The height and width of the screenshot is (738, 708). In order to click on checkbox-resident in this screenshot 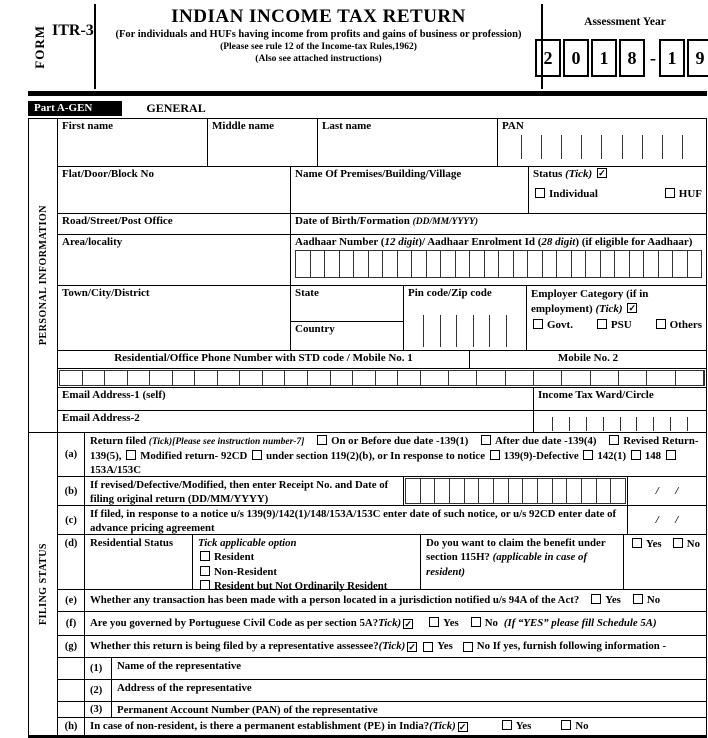, I will do `click(205, 556)`.